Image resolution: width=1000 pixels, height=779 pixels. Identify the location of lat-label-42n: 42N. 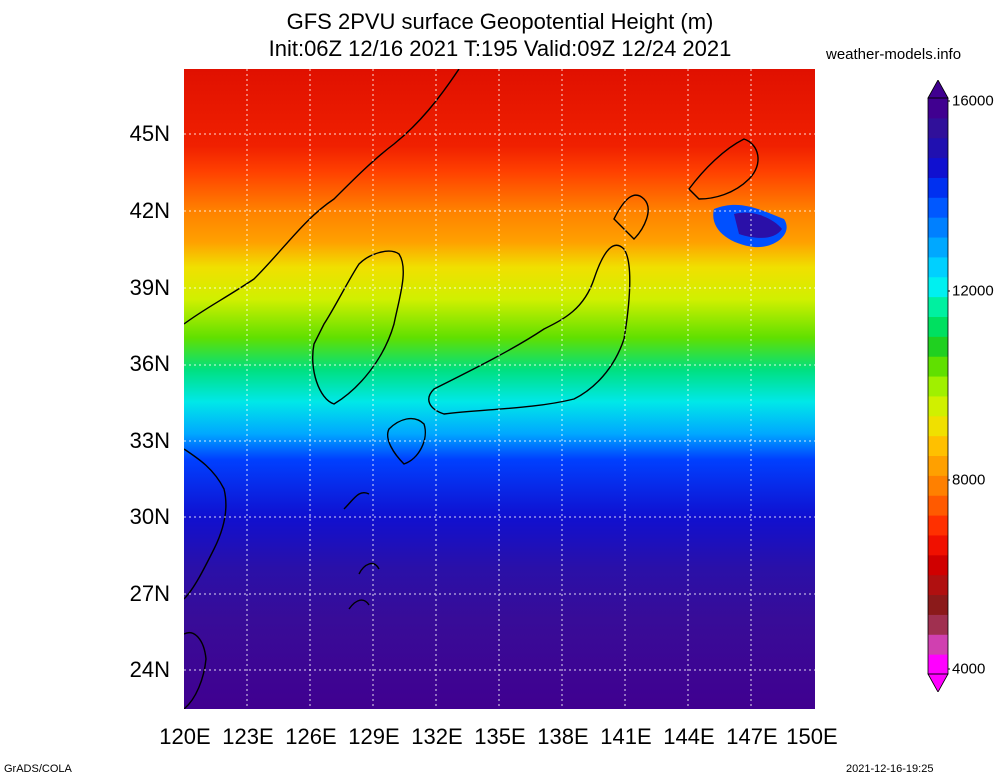
(149, 210).